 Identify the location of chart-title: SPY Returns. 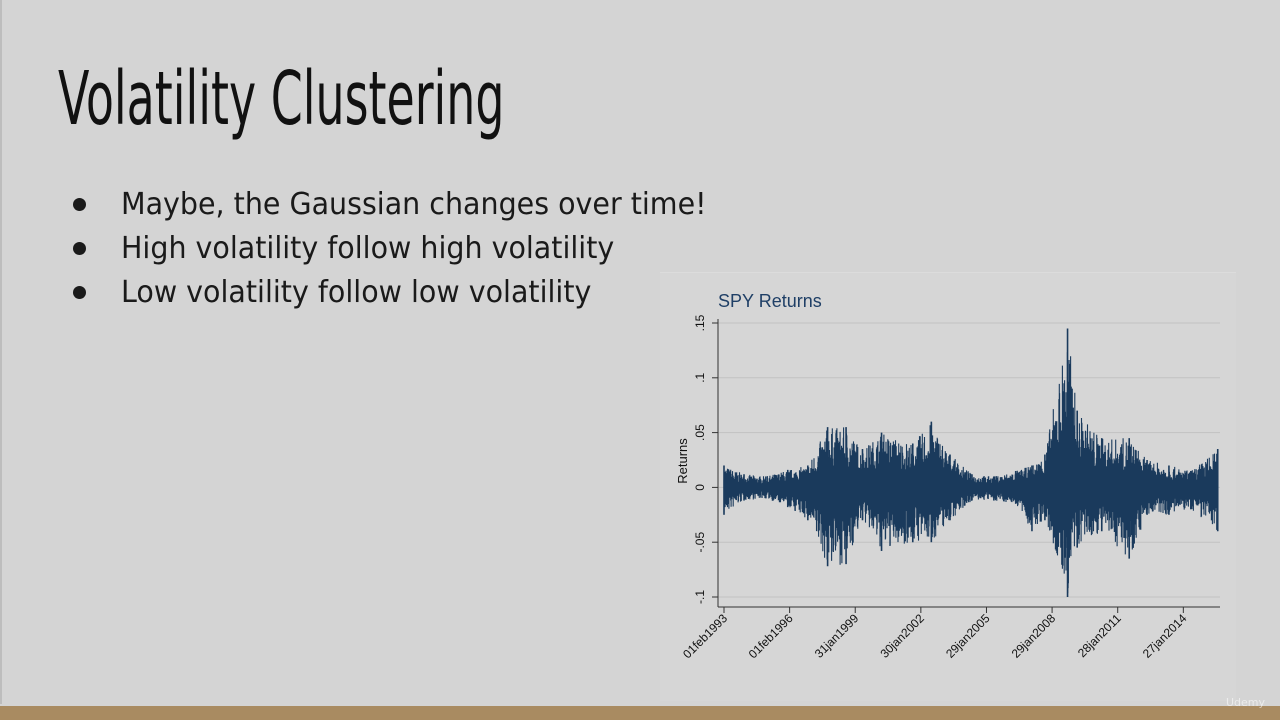
(770, 301).